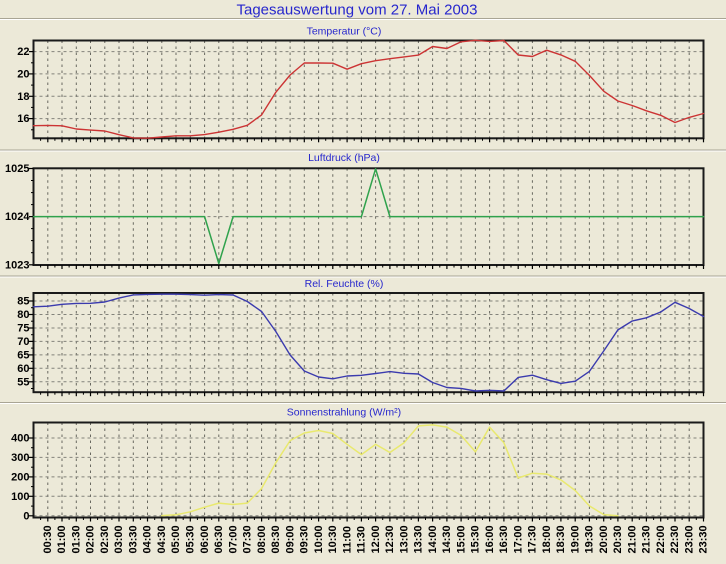  What do you see at coordinates (632, 539) in the screenshot?
I see `svg-text: 21:00` at bounding box center [632, 539].